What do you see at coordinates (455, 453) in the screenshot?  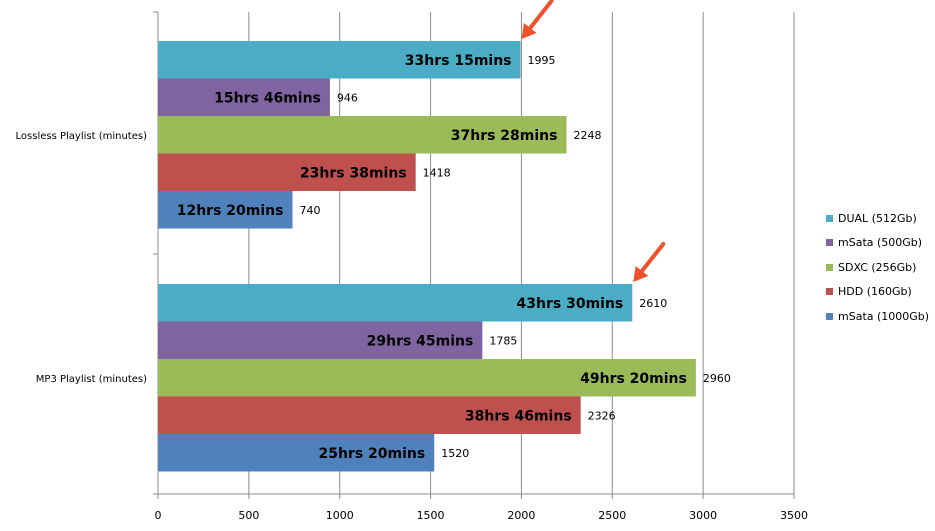 I see `bar-value-label: 1520` at bounding box center [455, 453].